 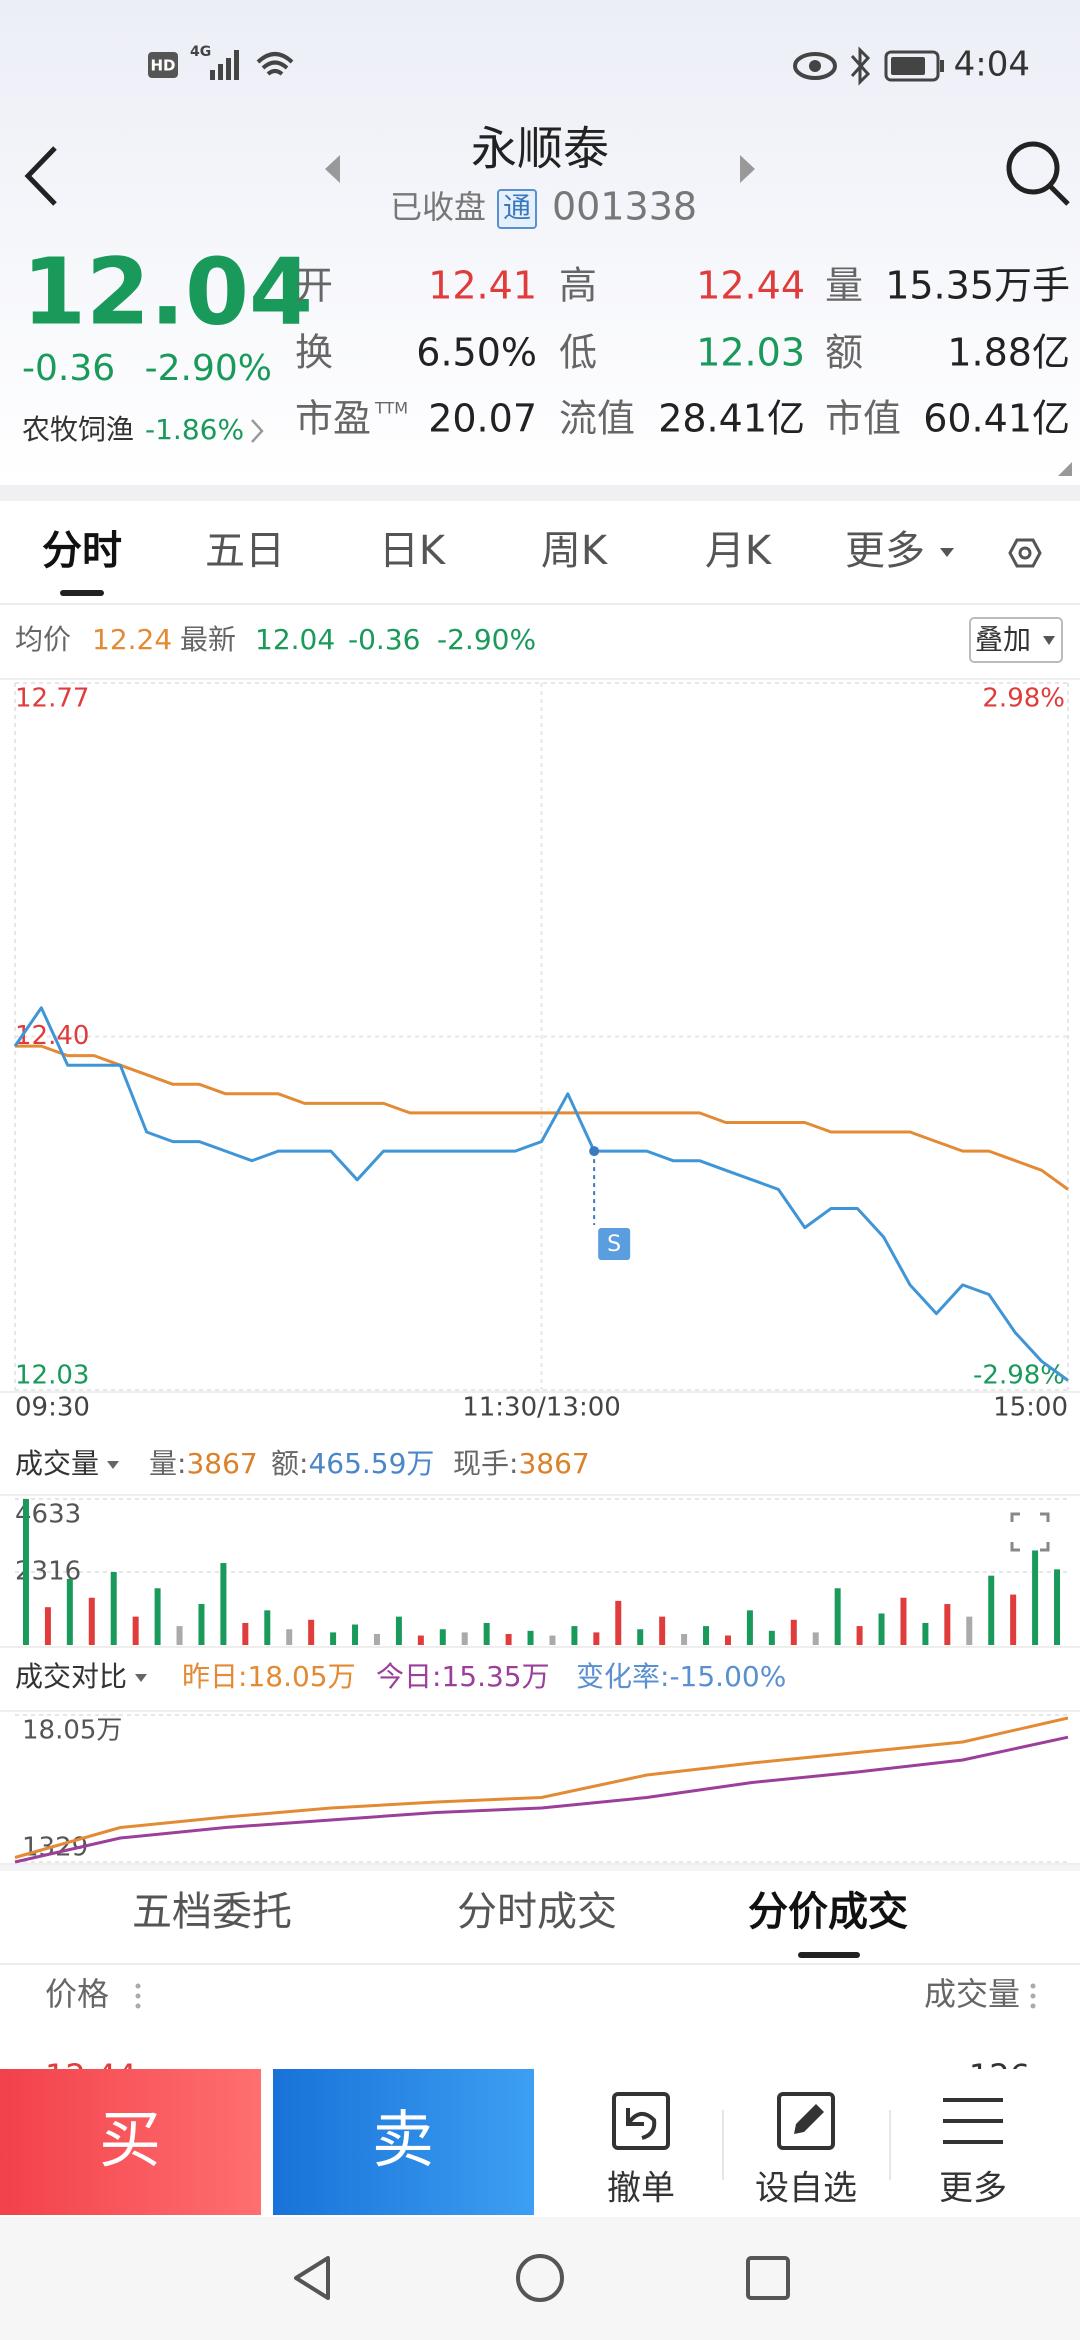 What do you see at coordinates (257, 431) in the screenshot?
I see `sector-arrow` at bounding box center [257, 431].